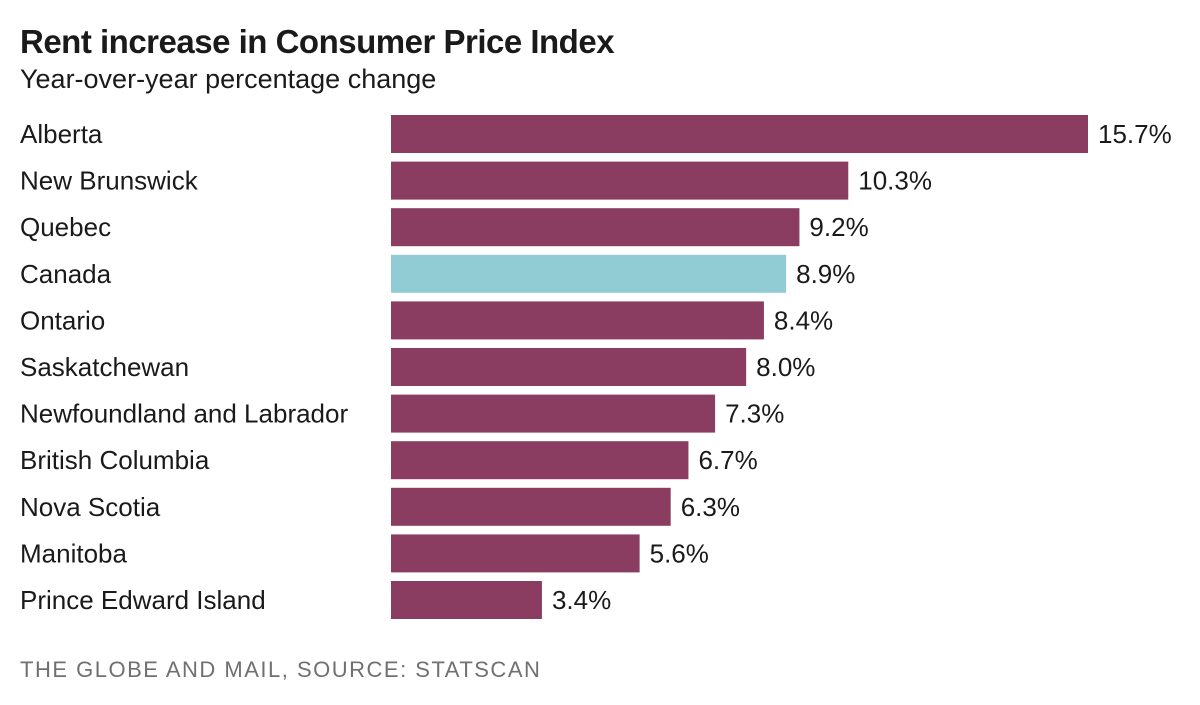  I want to click on bar-new-brunswick, so click(620, 180).